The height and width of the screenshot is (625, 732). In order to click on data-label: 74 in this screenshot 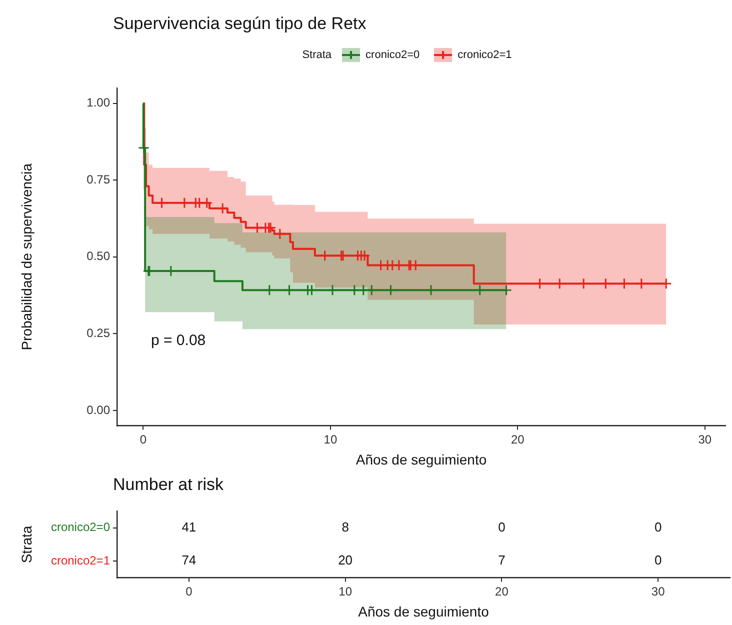, I will do `click(189, 560)`.